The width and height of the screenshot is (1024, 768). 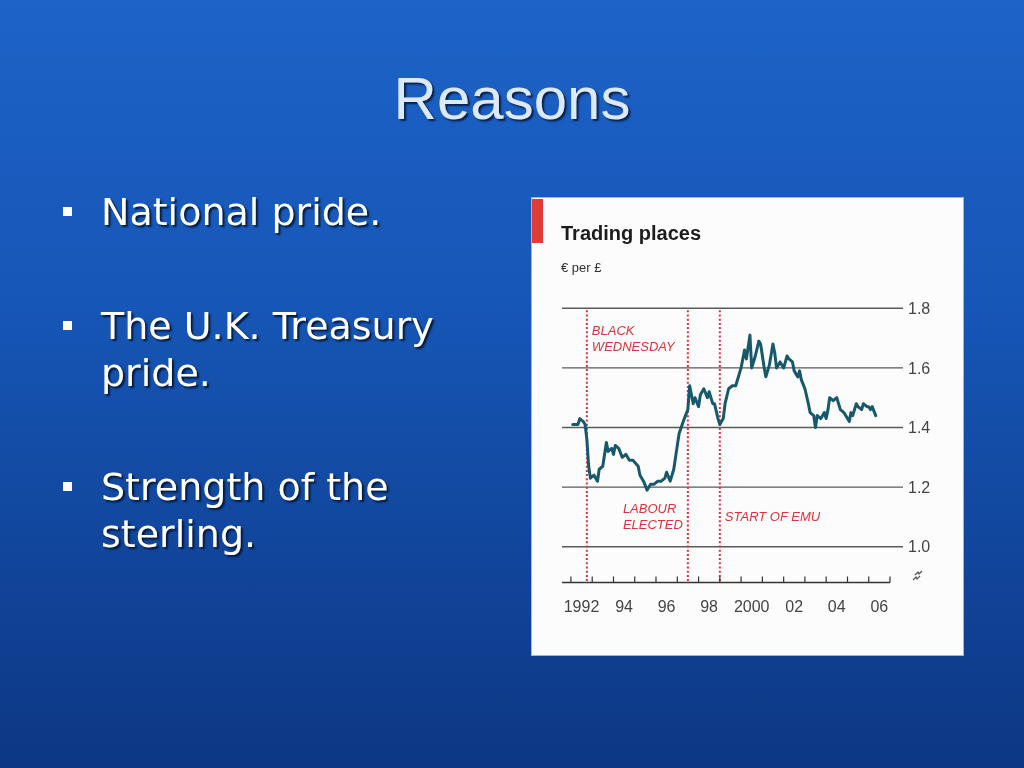 I want to click on x-tick-label: 94, so click(x=624, y=606).